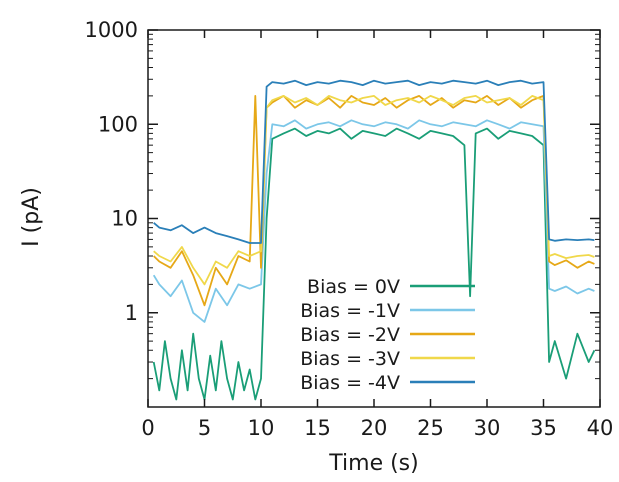  I want to click on x-tick-label: 20, so click(374, 428).